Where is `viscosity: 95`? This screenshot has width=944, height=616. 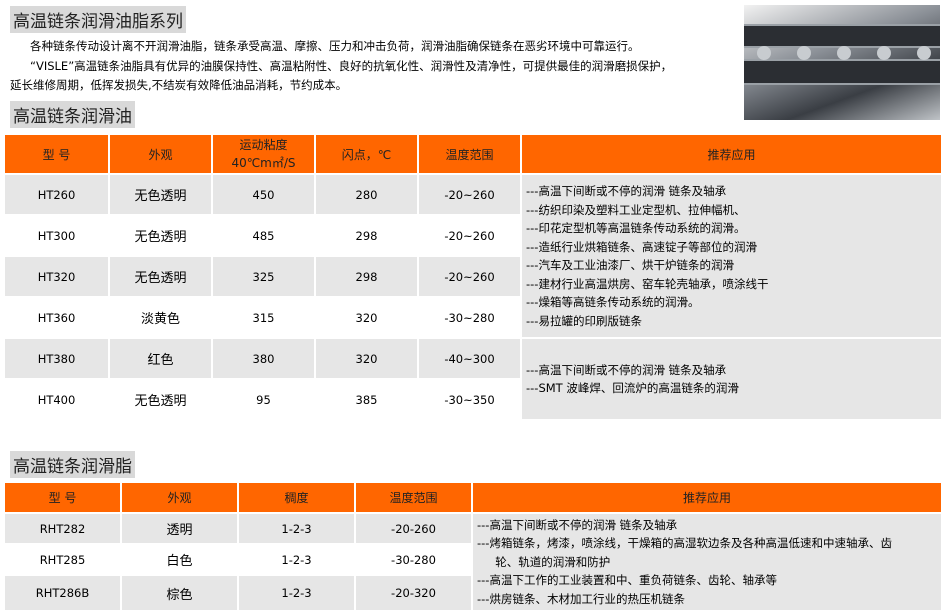 viscosity: 95 is located at coordinates (263, 399).